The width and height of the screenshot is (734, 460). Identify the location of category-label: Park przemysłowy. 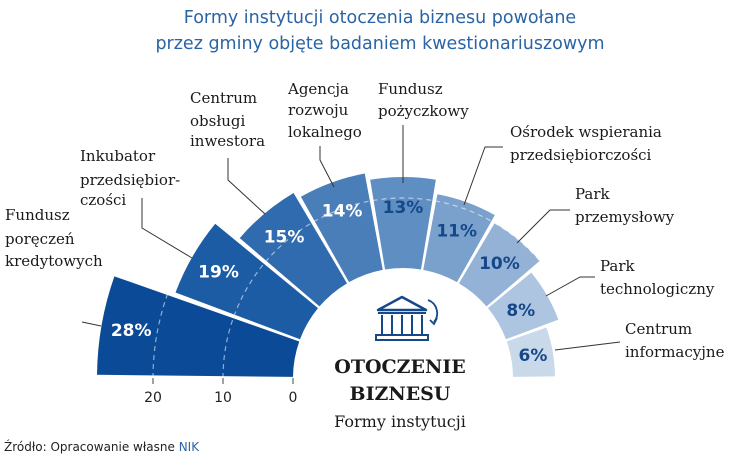
(625, 205).